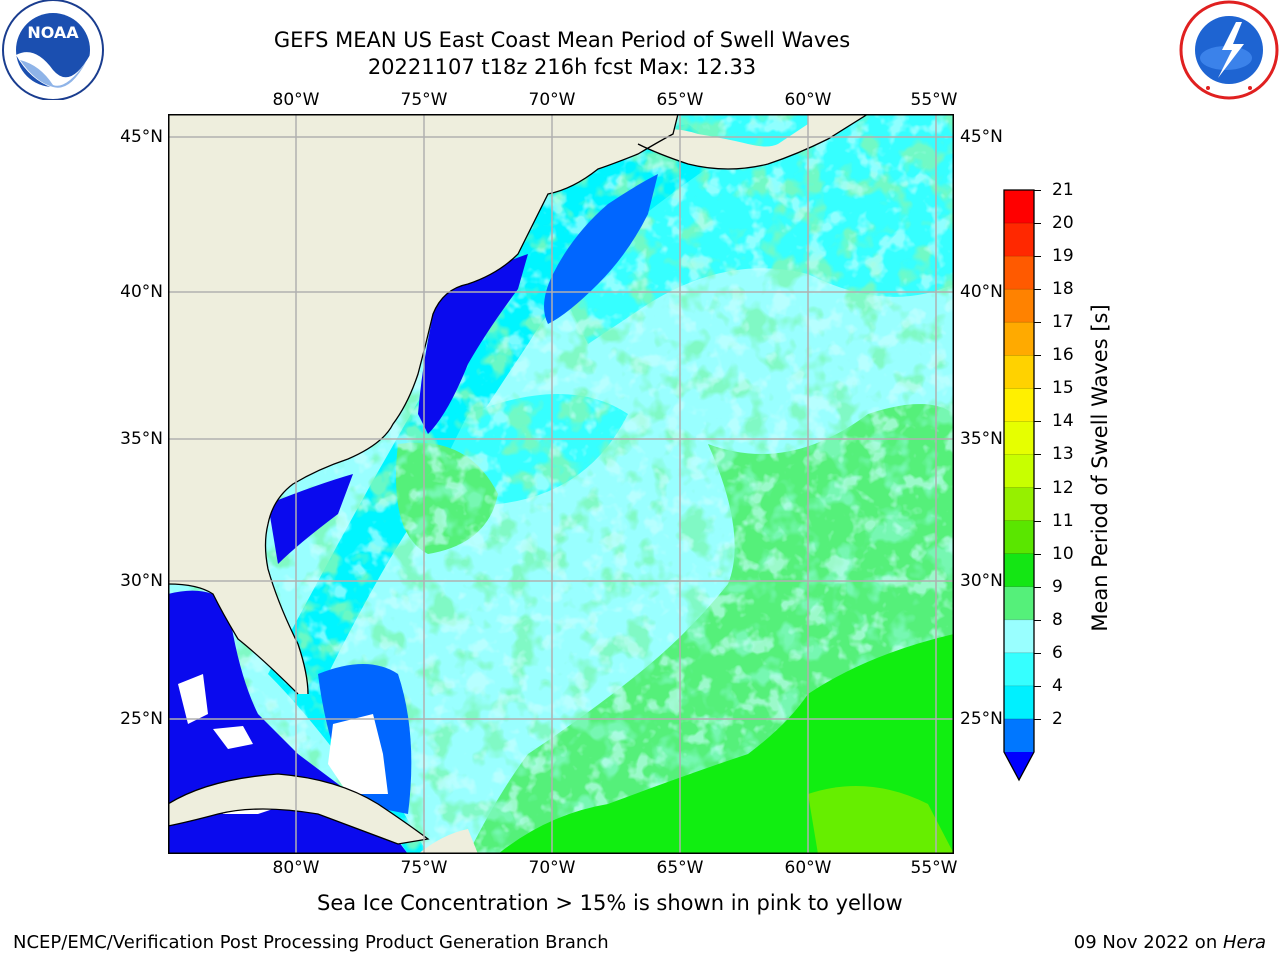  I want to click on colorbar-frame, so click(1019, 485).